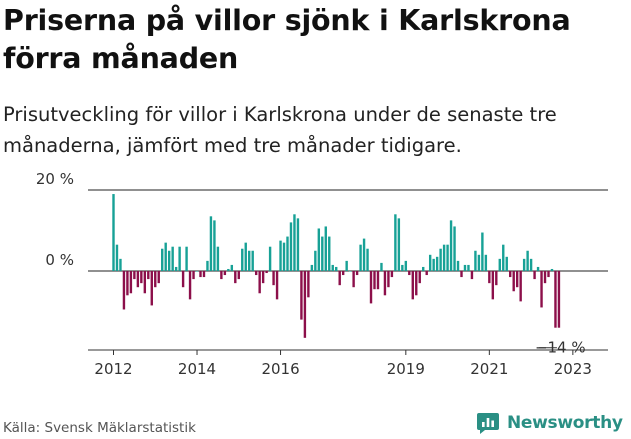 The image size is (631, 439). Describe the element at coordinates (113, 369) in the screenshot. I see `x-tick-label: 2012` at that location.